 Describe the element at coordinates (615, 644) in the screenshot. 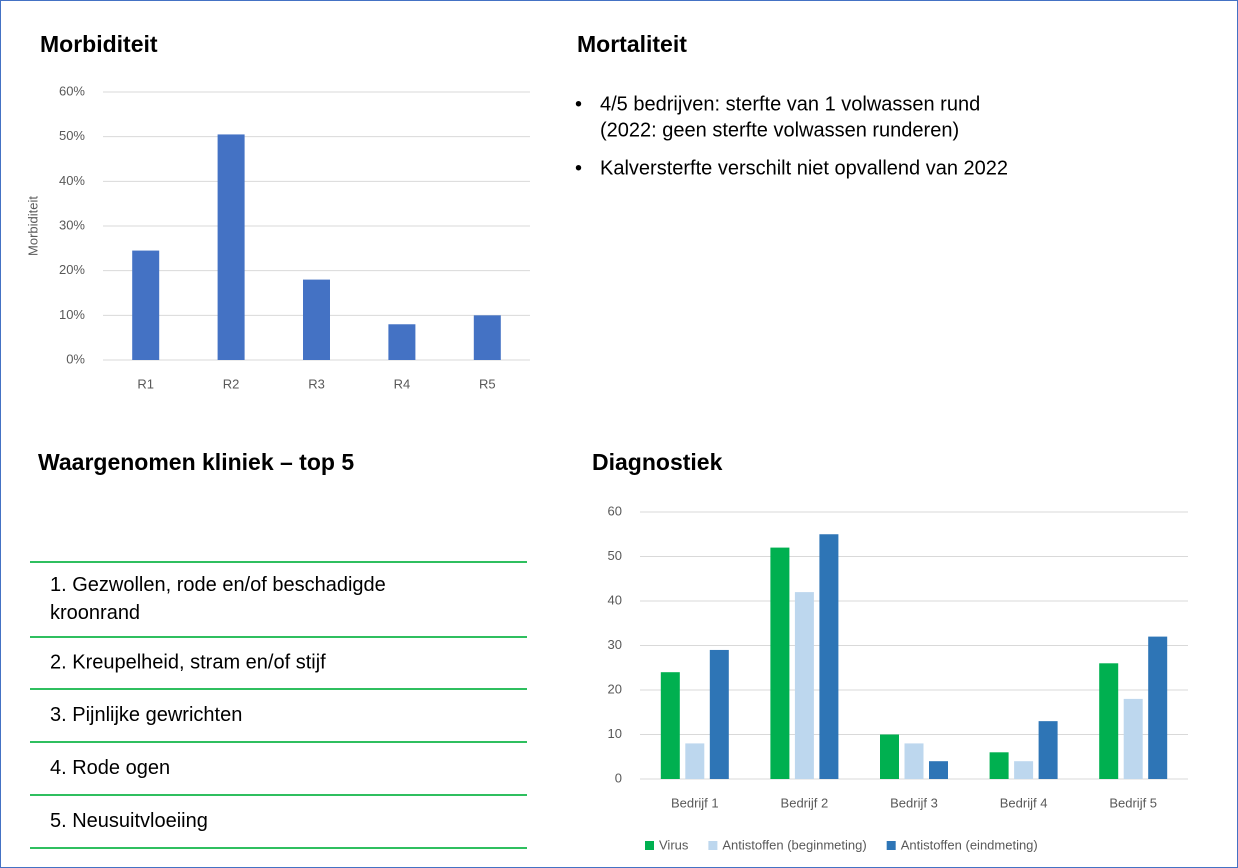

I see `y-tick-label: 30` at that location.